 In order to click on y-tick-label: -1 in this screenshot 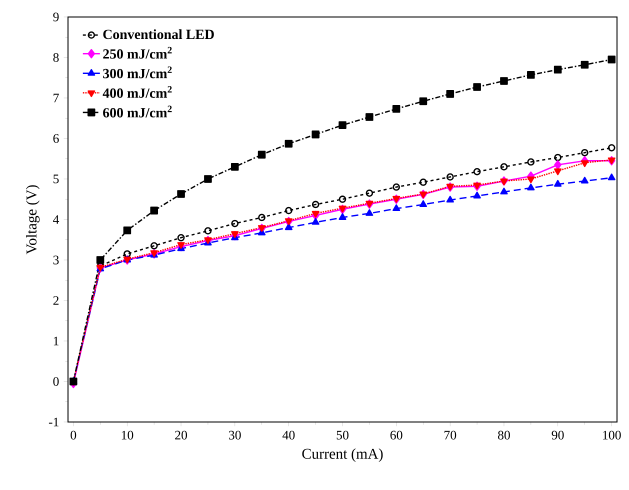, I will do `click(53, 422)`.